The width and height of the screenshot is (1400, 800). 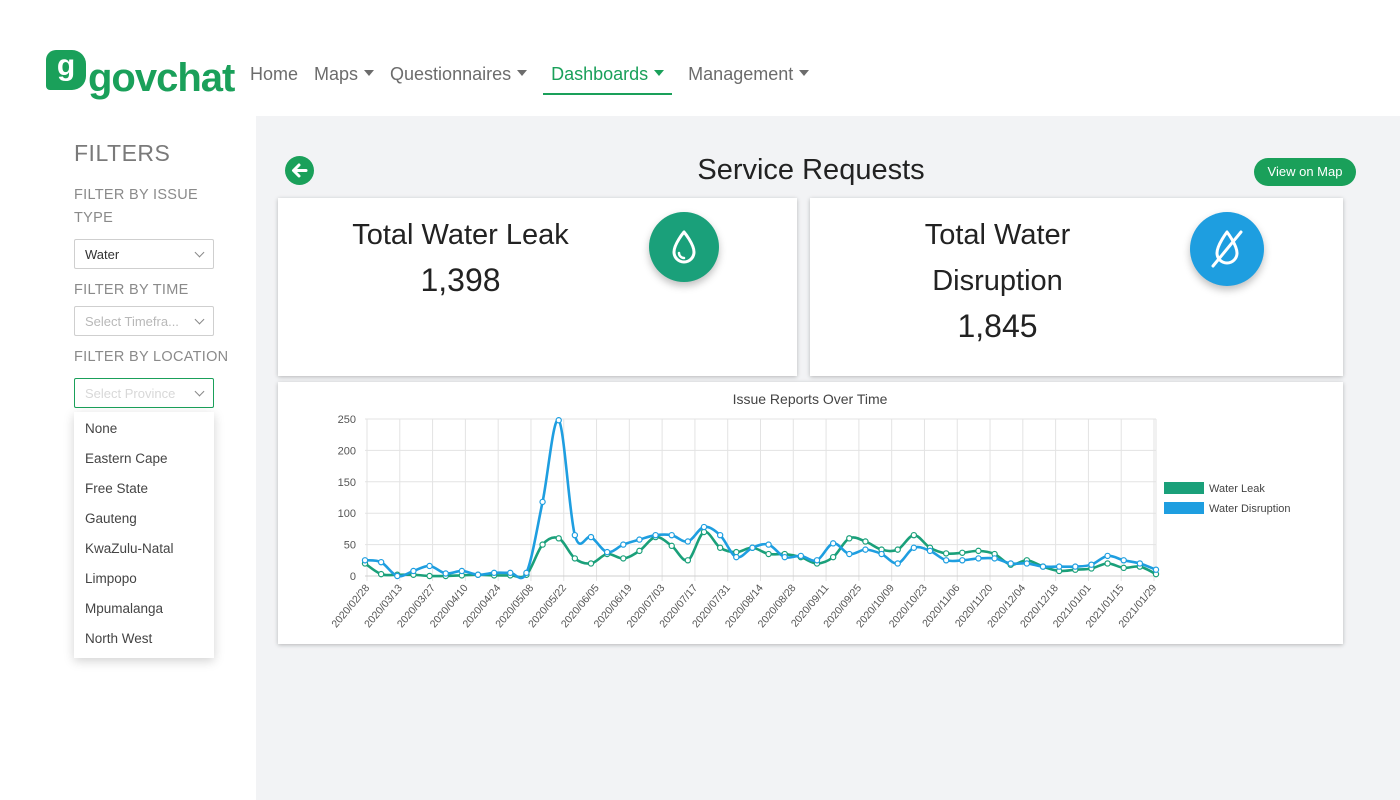 What do you see at coordinates (350, 546) in the screenshot?
I see `y-tick-label: 50` at bounding box center [350, 546].